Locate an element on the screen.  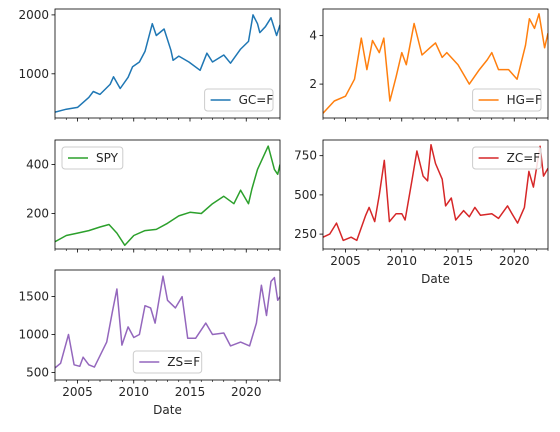
legend-1: HG=F is located at coordinates (507, 100).